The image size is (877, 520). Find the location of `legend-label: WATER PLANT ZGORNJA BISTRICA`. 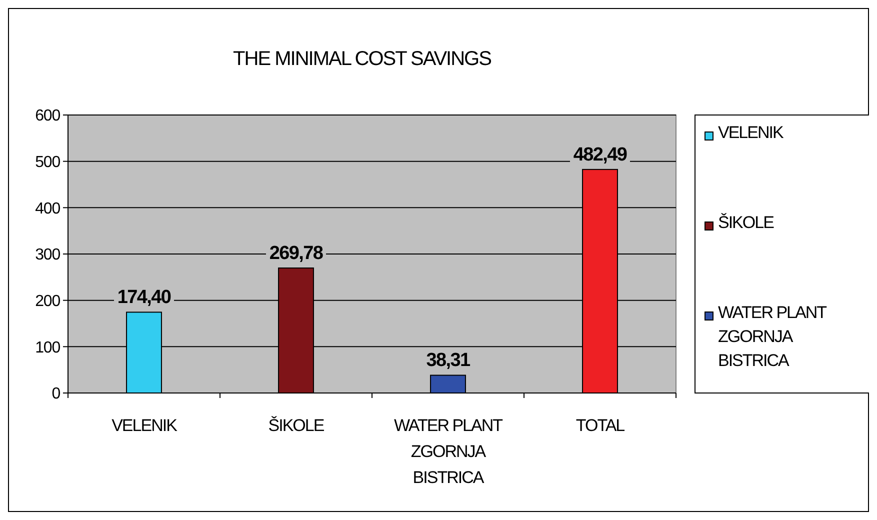

legend-label: WATER PLANT ZGORNJA BISTRICA is located at coordinates (772, 336).